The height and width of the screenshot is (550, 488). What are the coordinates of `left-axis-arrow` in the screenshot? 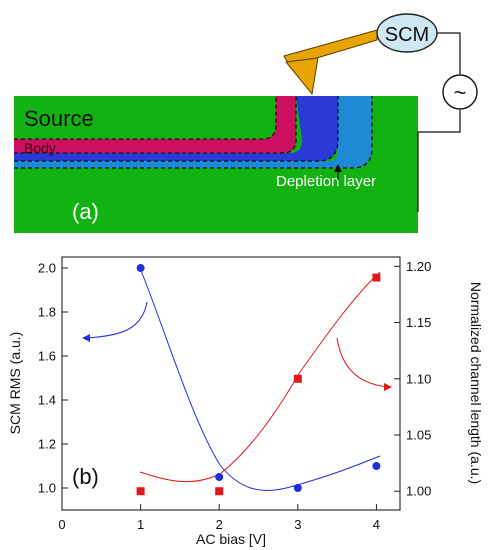 It's located at (116, 320).